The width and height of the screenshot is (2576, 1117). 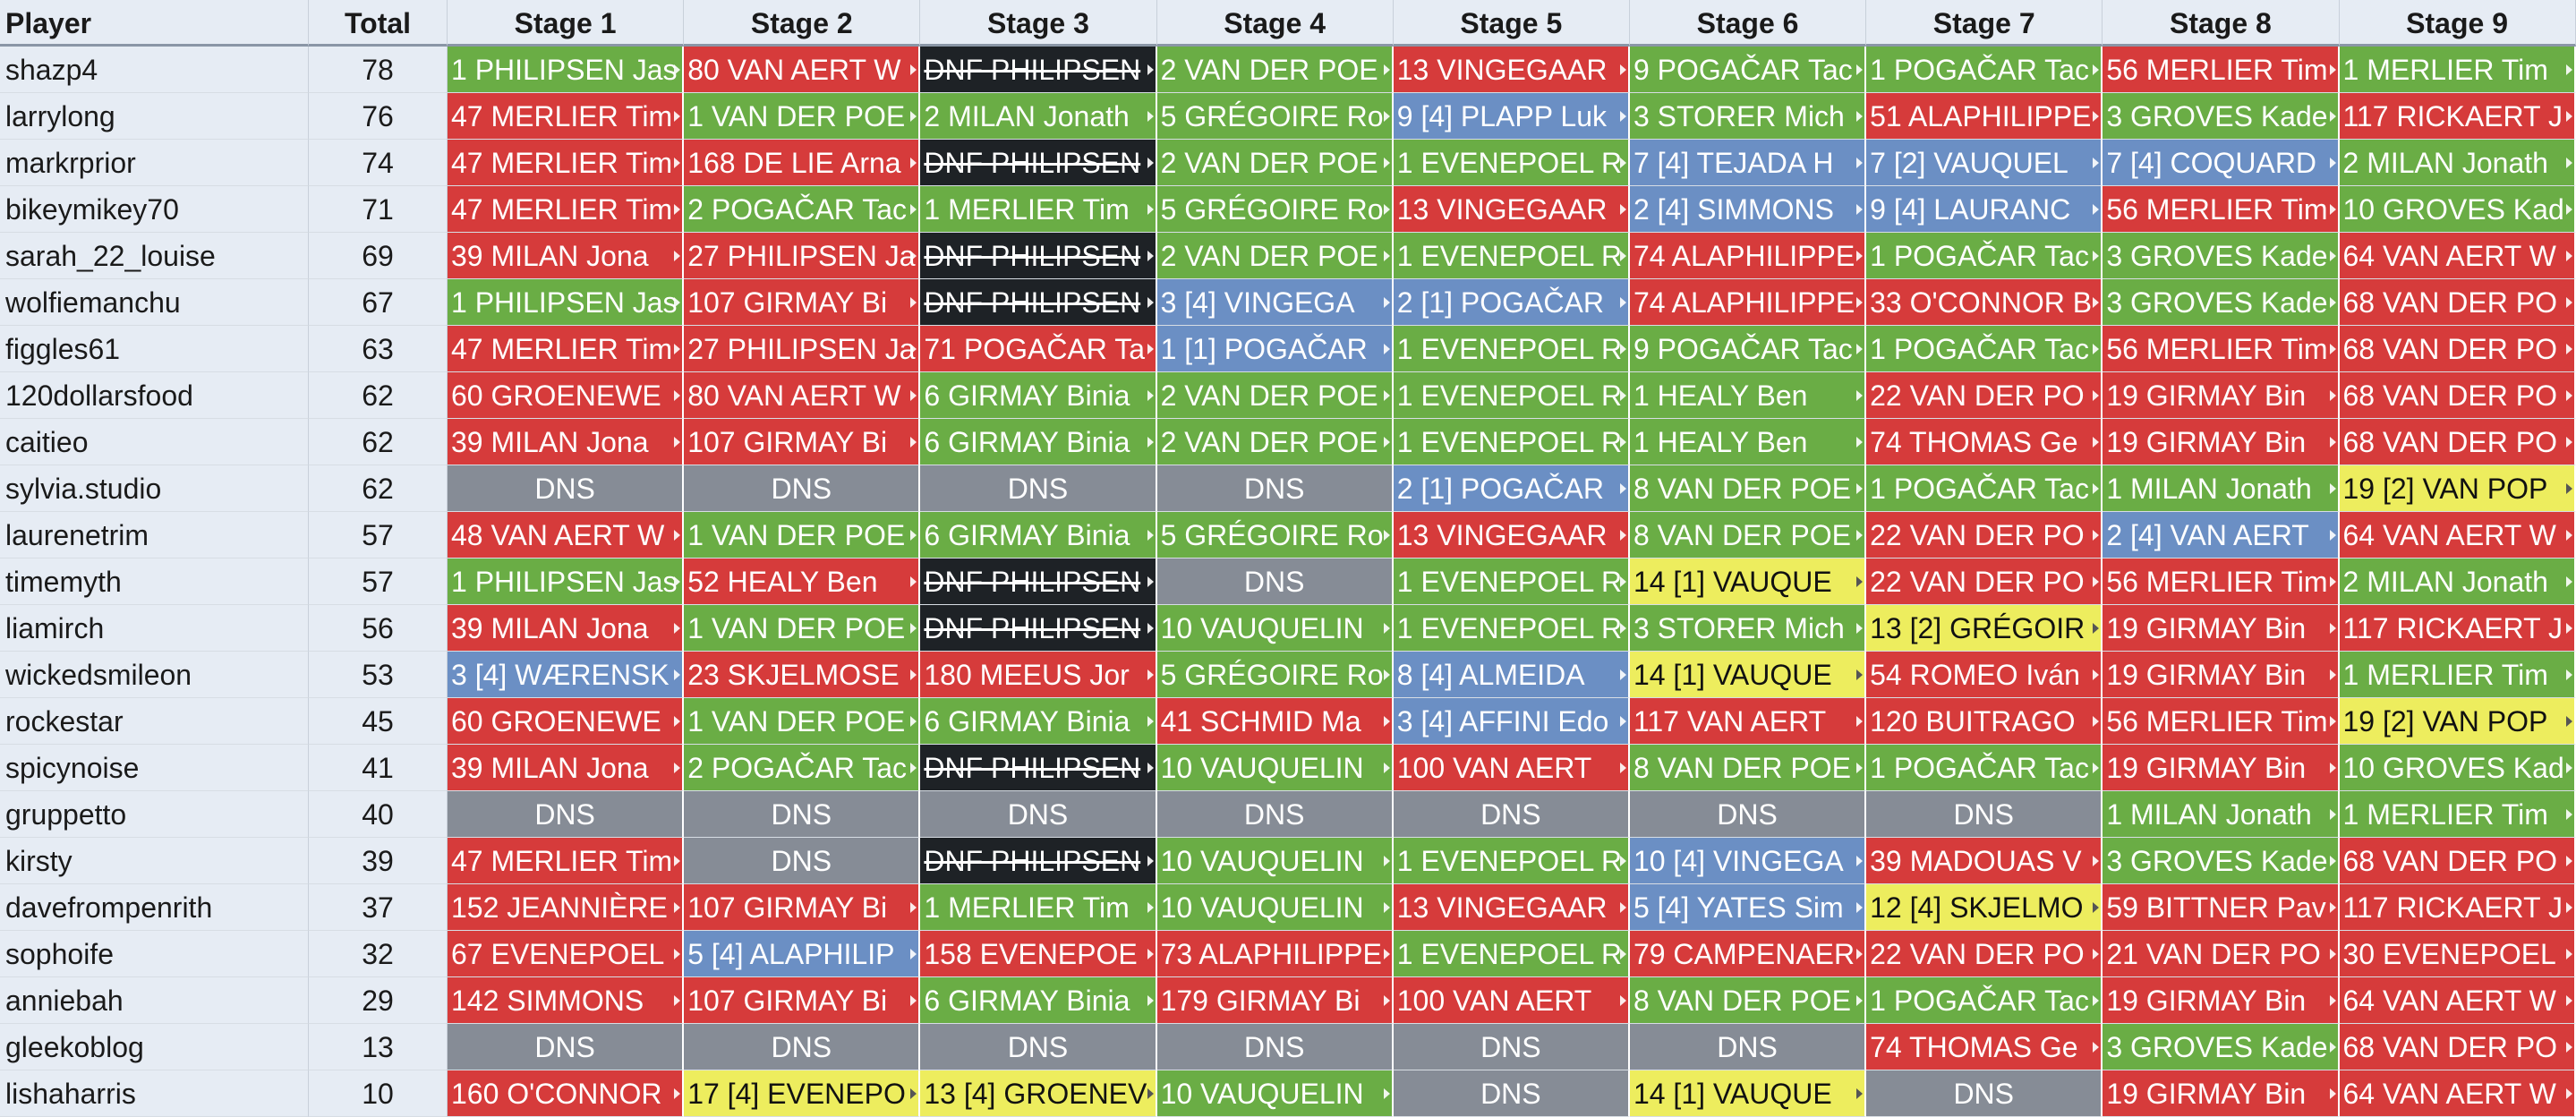 I want to click on stage-pick-cell: 2 [4] VAN AERT, so click(x=2221, y=535).